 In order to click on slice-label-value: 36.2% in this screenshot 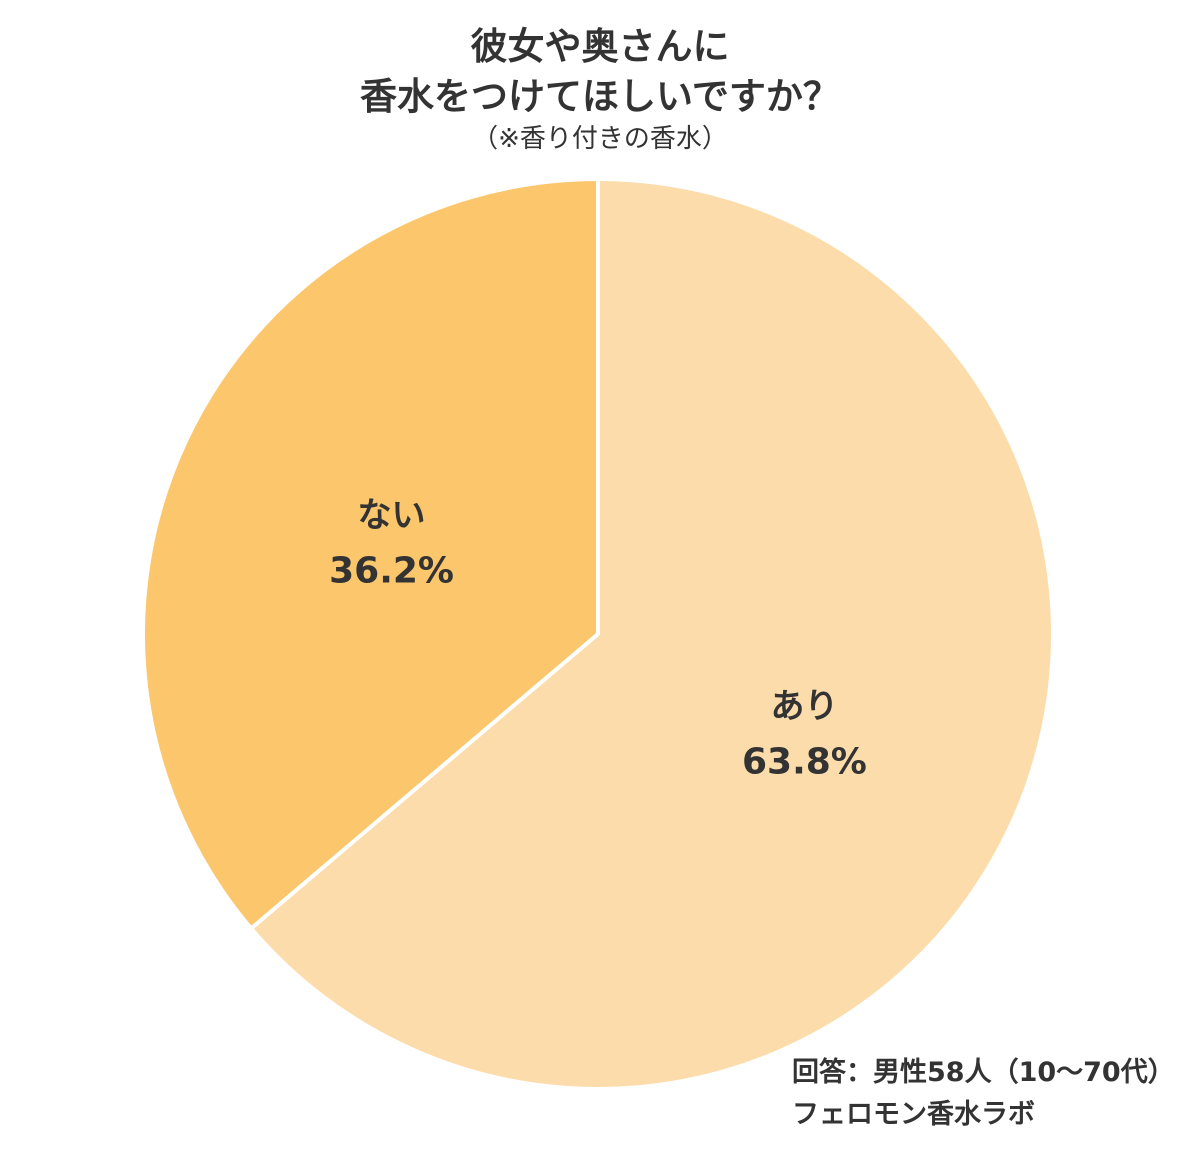, I will do `click(391, 570)`.